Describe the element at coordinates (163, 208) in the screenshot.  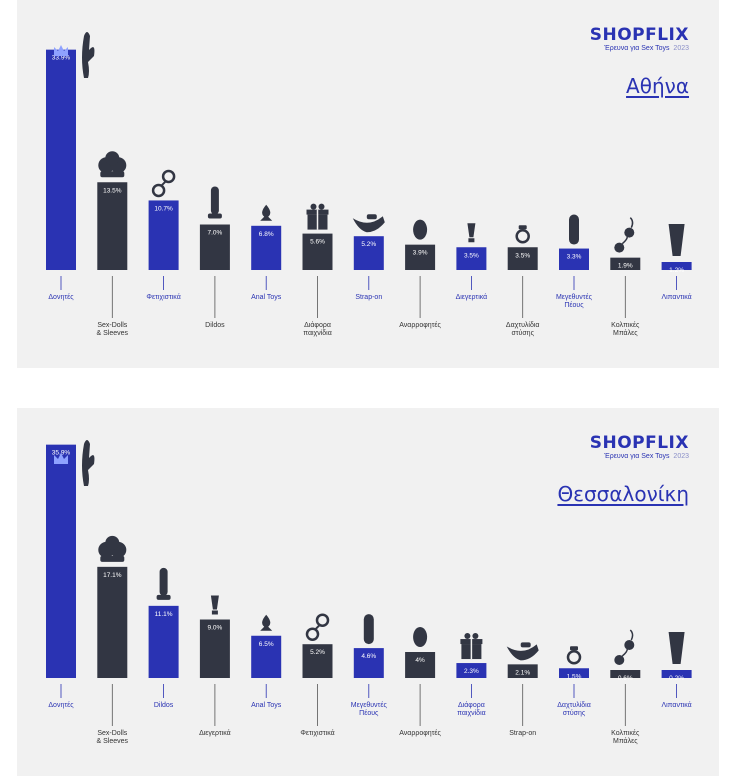
I see `data-label: 10.7%` at that location.